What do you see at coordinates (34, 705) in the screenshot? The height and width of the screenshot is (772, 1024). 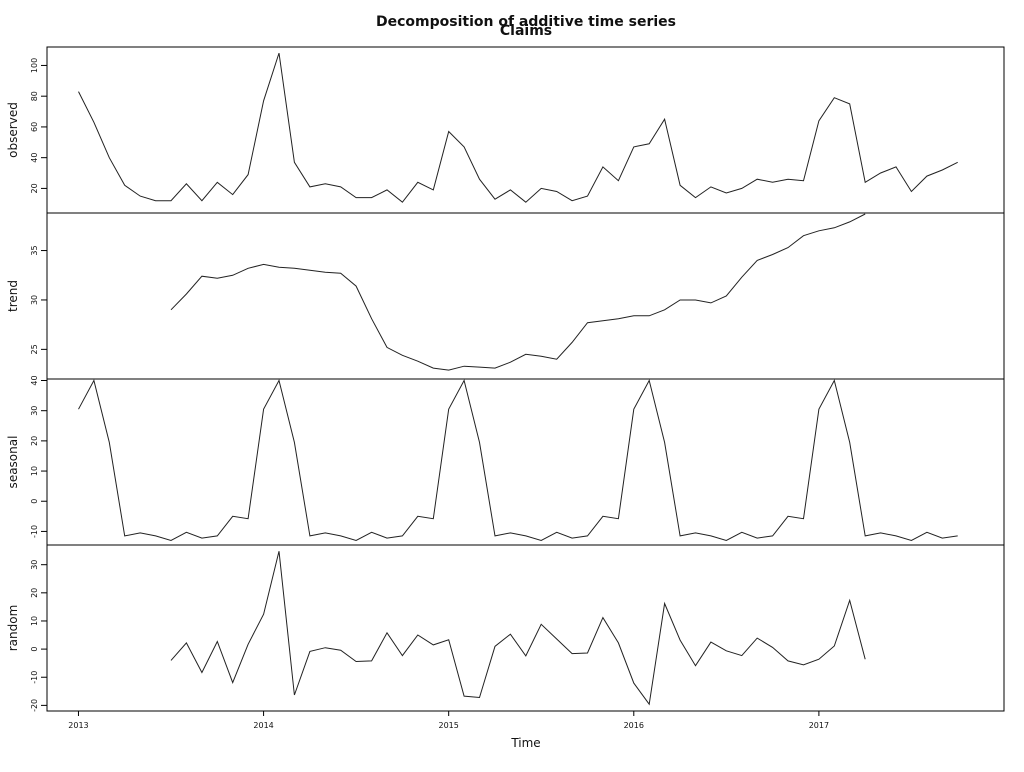 I see `panel-random-y-tick-label: -20` at bounding box center [34, 705].